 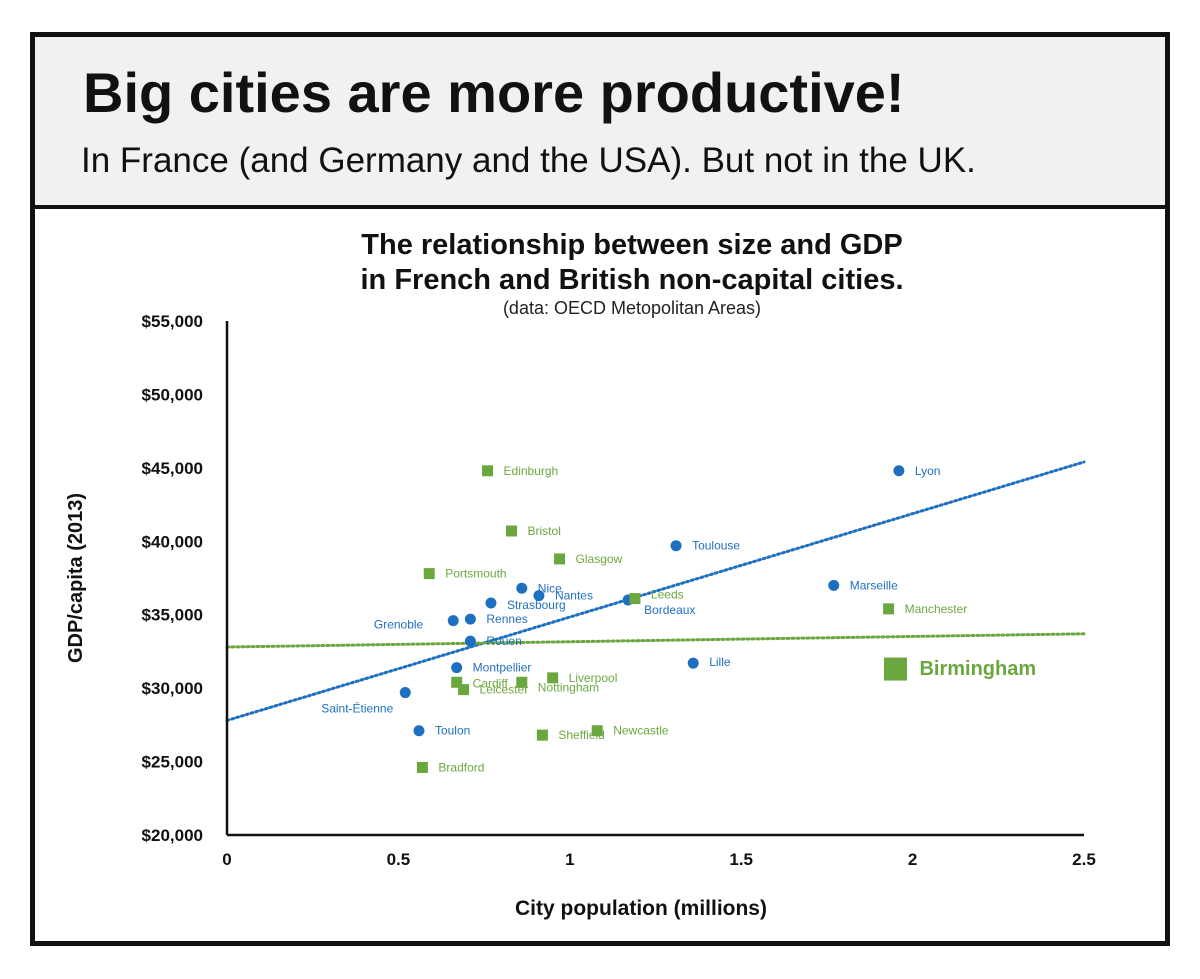 I want to click on france-point-label: Toulouse, so click(x=716, y=546).